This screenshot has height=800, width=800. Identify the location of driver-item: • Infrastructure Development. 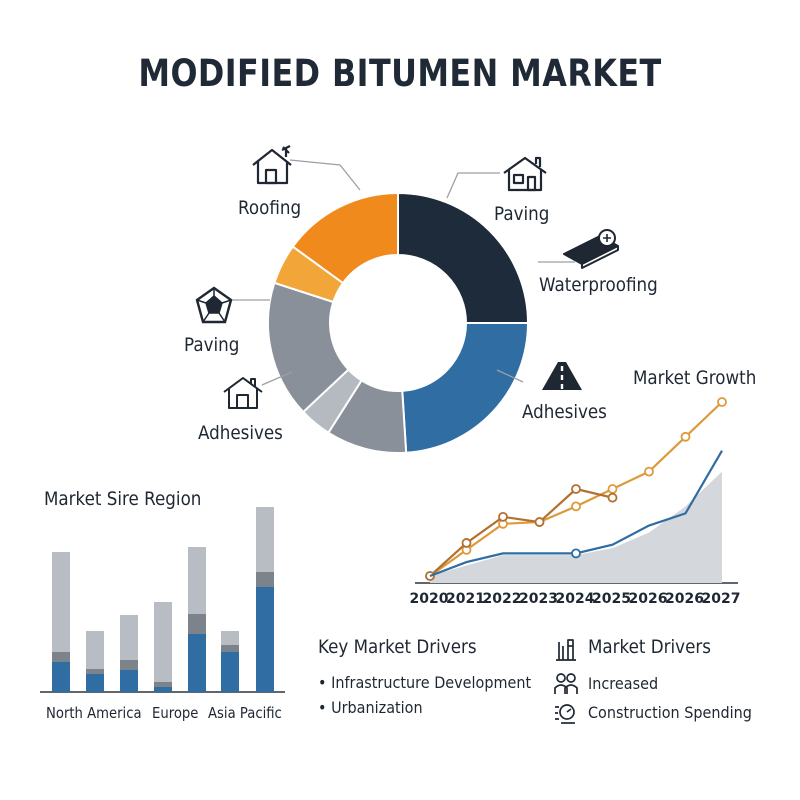
(425, 682).